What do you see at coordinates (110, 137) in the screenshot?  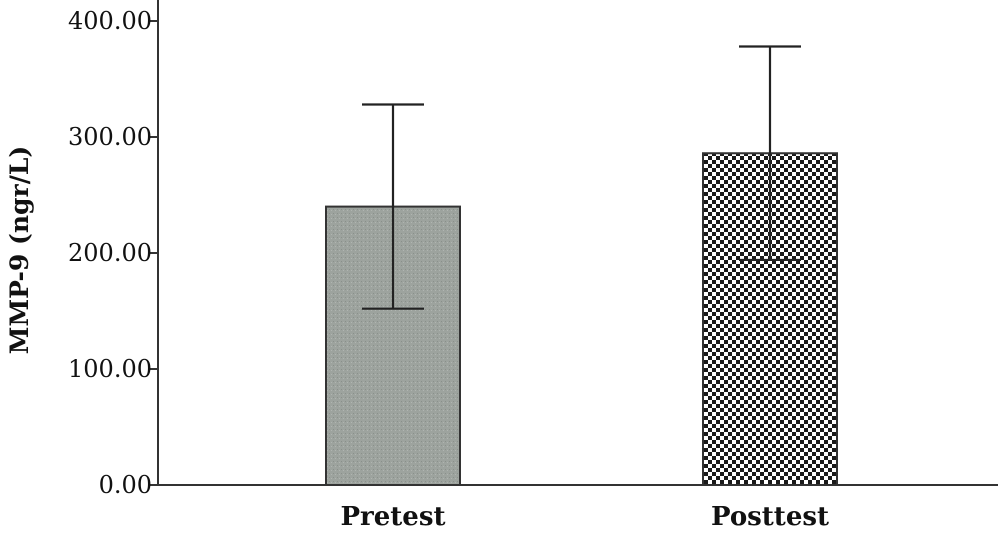 I see `y-tick-label: 300.00` at bounding box center [110, 137].